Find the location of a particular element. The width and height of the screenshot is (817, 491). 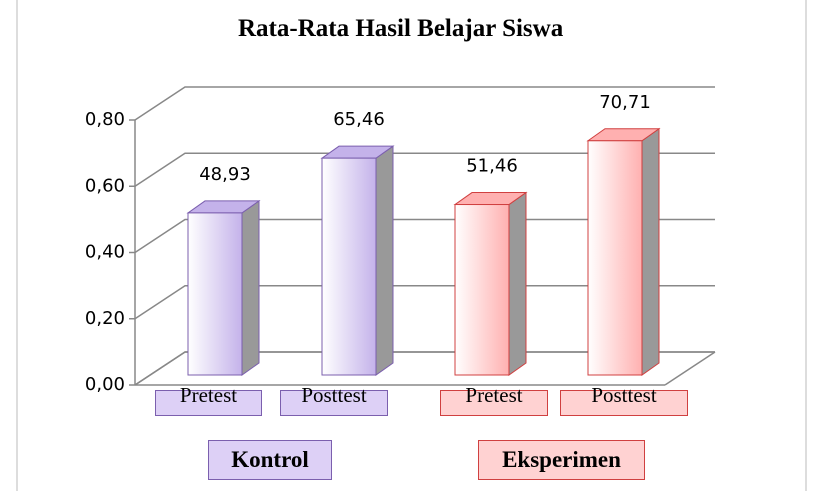

data-label: 65,46 is located at coordinates (359, 119).